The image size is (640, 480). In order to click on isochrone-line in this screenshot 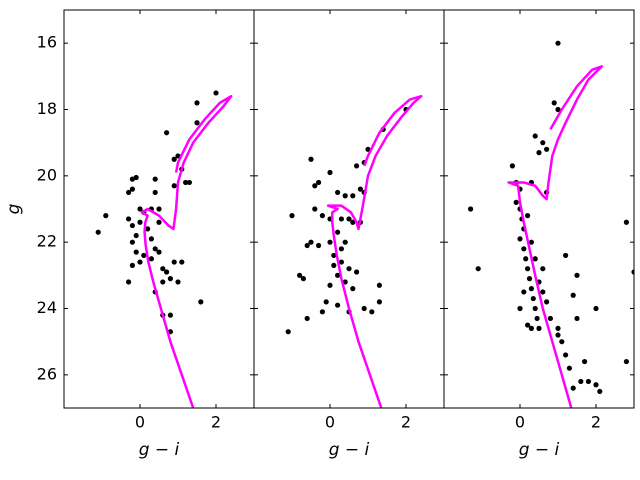, I will do `click(186, 251)`.